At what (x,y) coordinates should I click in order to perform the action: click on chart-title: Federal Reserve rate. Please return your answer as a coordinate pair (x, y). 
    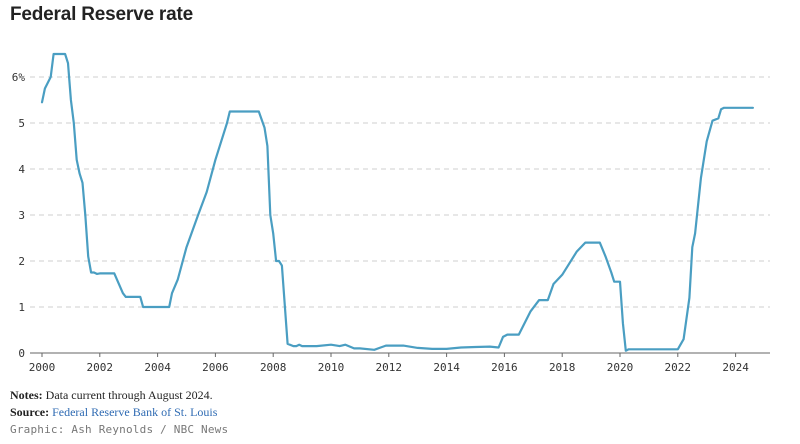
    Looking at the image, I should click on (101, 14).